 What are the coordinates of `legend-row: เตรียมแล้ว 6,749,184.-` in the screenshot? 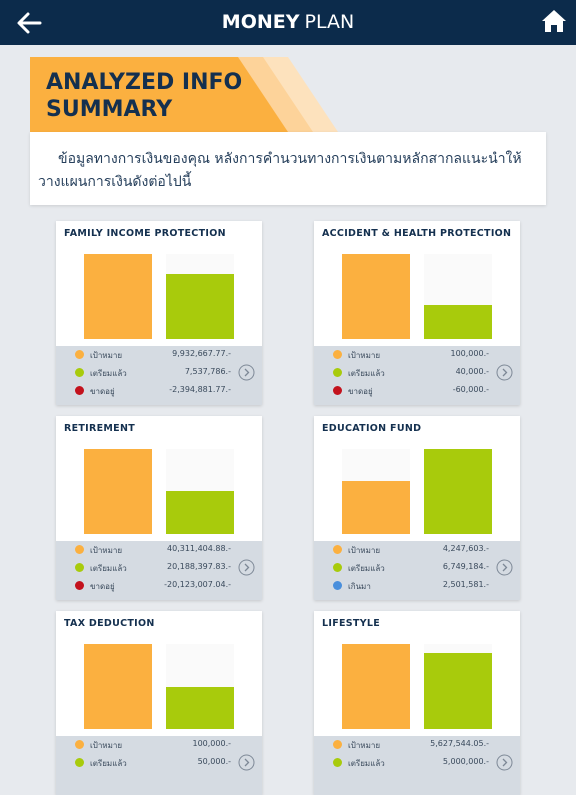 It's located at (417, 568).